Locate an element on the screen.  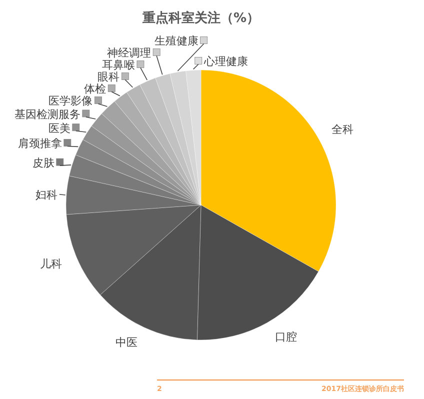
slice-label: 儿科 is located at coordinates (51, 264).